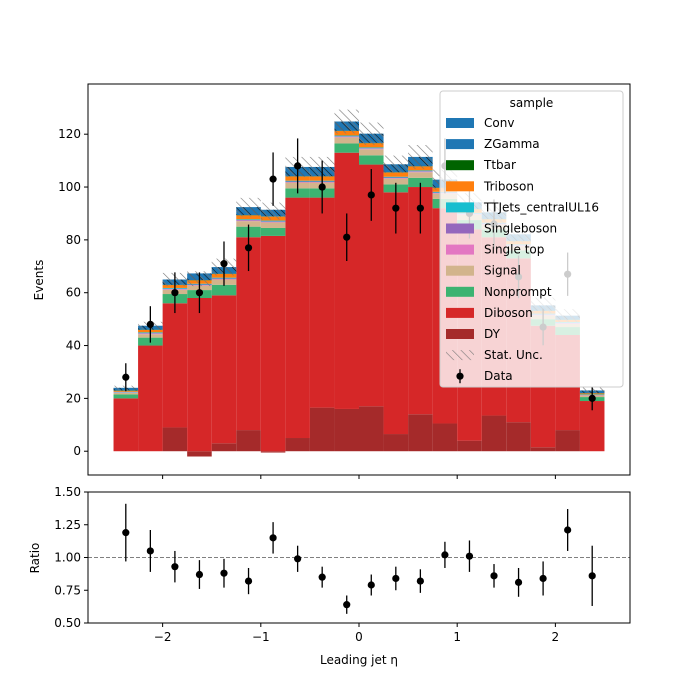 The width and height of the screenshot is (700, 700). I want to click on ratio-y-tick-label-2: 1.00, so click(67, 558).